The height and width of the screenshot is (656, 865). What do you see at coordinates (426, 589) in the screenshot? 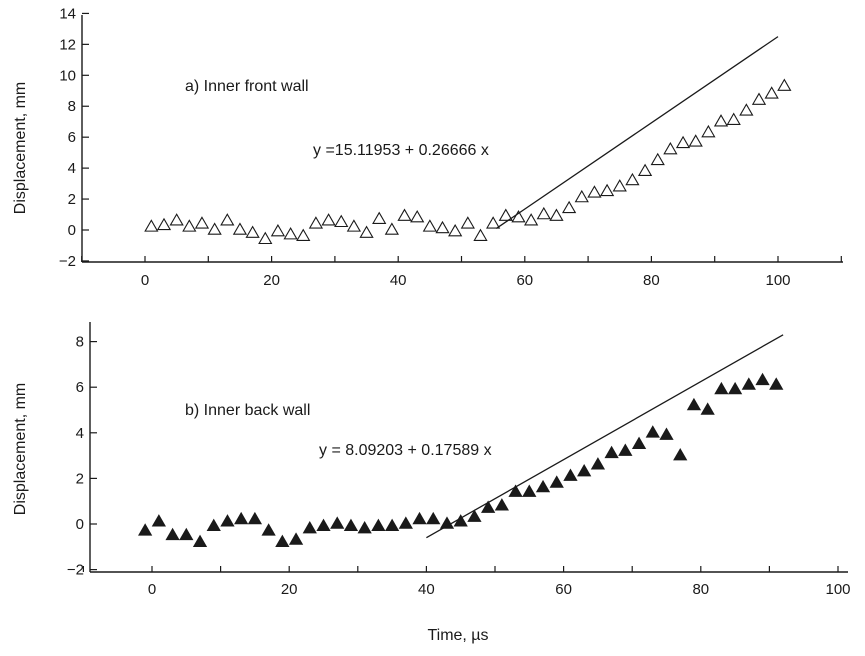
I see `x-tick-label: 40` at bounding box center [426, 589].